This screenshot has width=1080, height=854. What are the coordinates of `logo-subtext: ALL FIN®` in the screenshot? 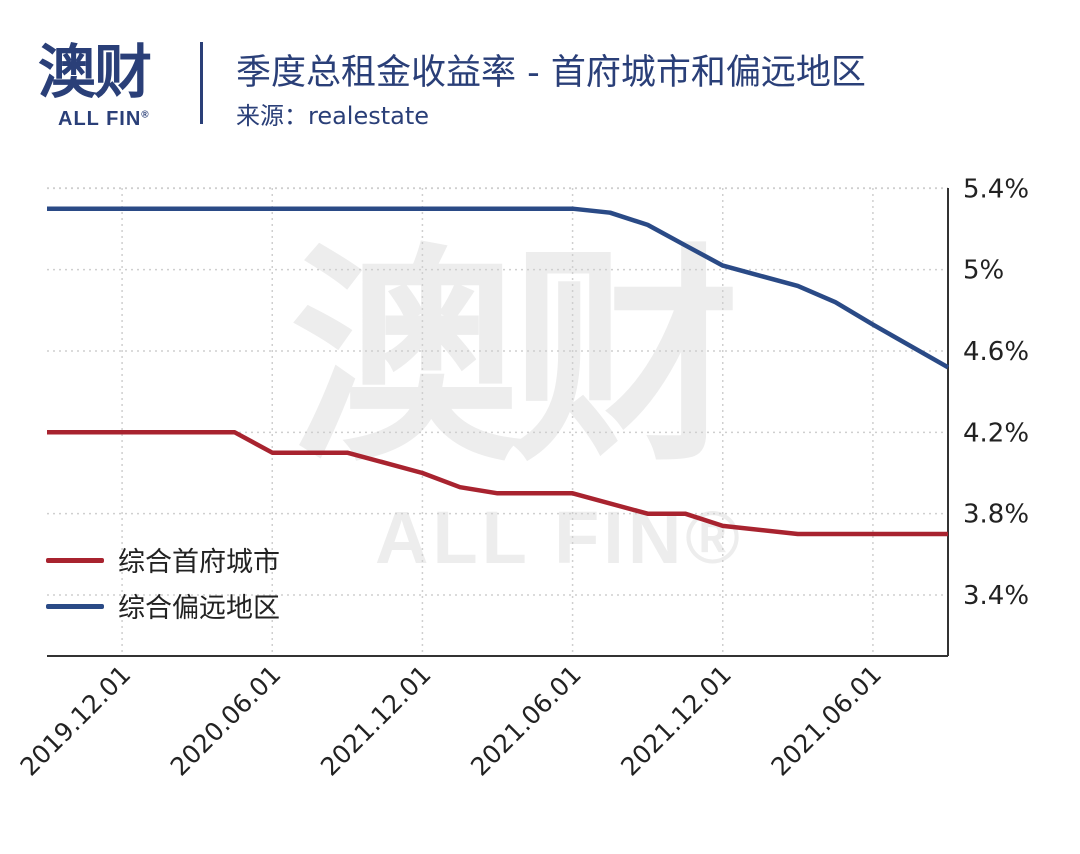 It's located at (104, 119).